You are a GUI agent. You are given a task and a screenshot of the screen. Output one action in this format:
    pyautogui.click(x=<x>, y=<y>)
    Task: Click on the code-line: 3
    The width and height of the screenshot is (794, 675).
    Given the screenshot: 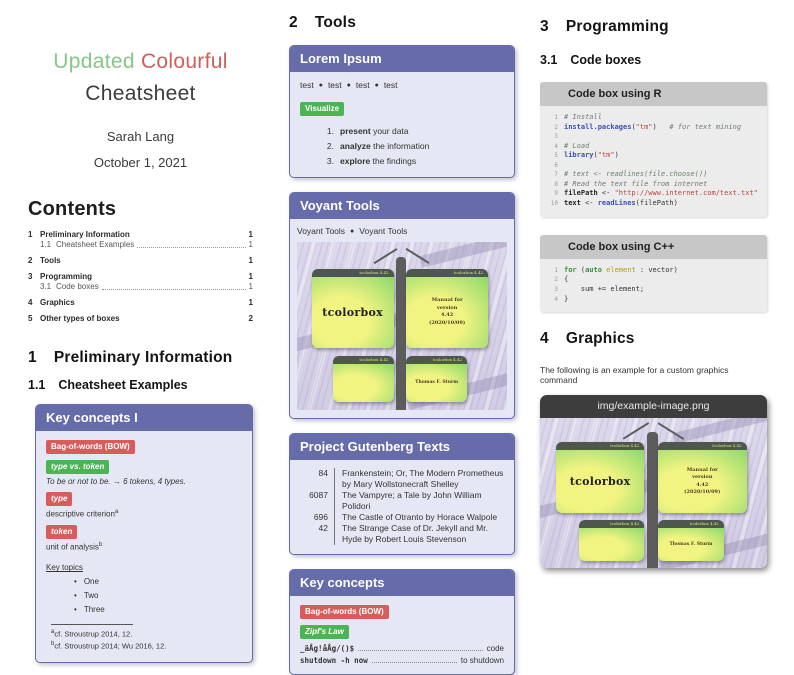 What is the action you would take?
    pyautogui.click(x=652, y=136)
    